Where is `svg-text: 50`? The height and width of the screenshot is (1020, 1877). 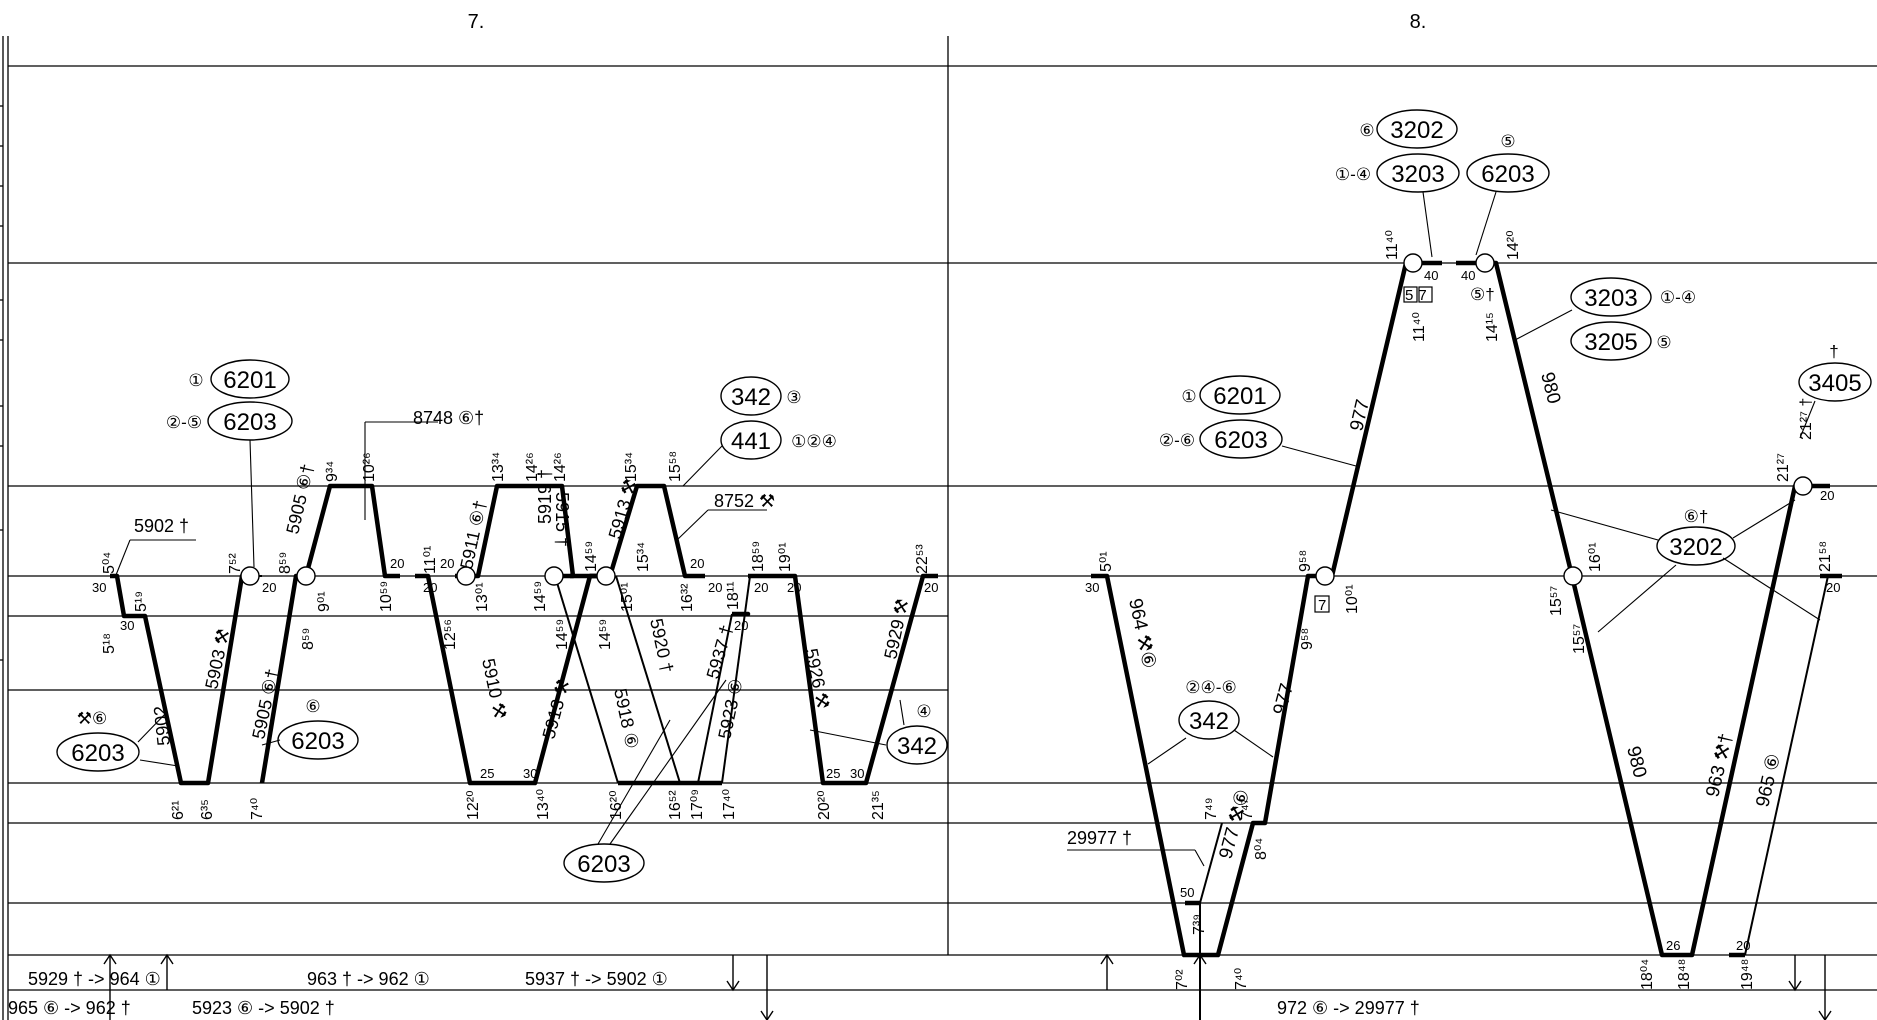
svg-text: 50 is located at coordinates (1187, 892).